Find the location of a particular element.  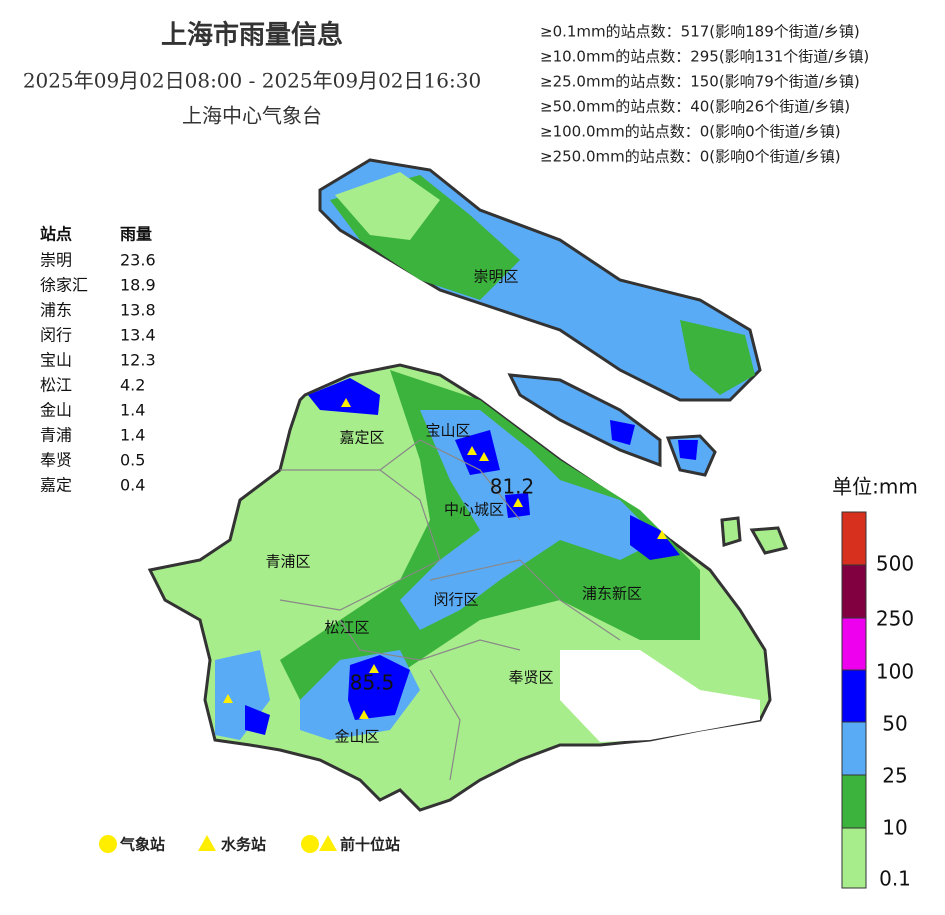

district-label: 宝山区 is located at coordinates (447, 431).